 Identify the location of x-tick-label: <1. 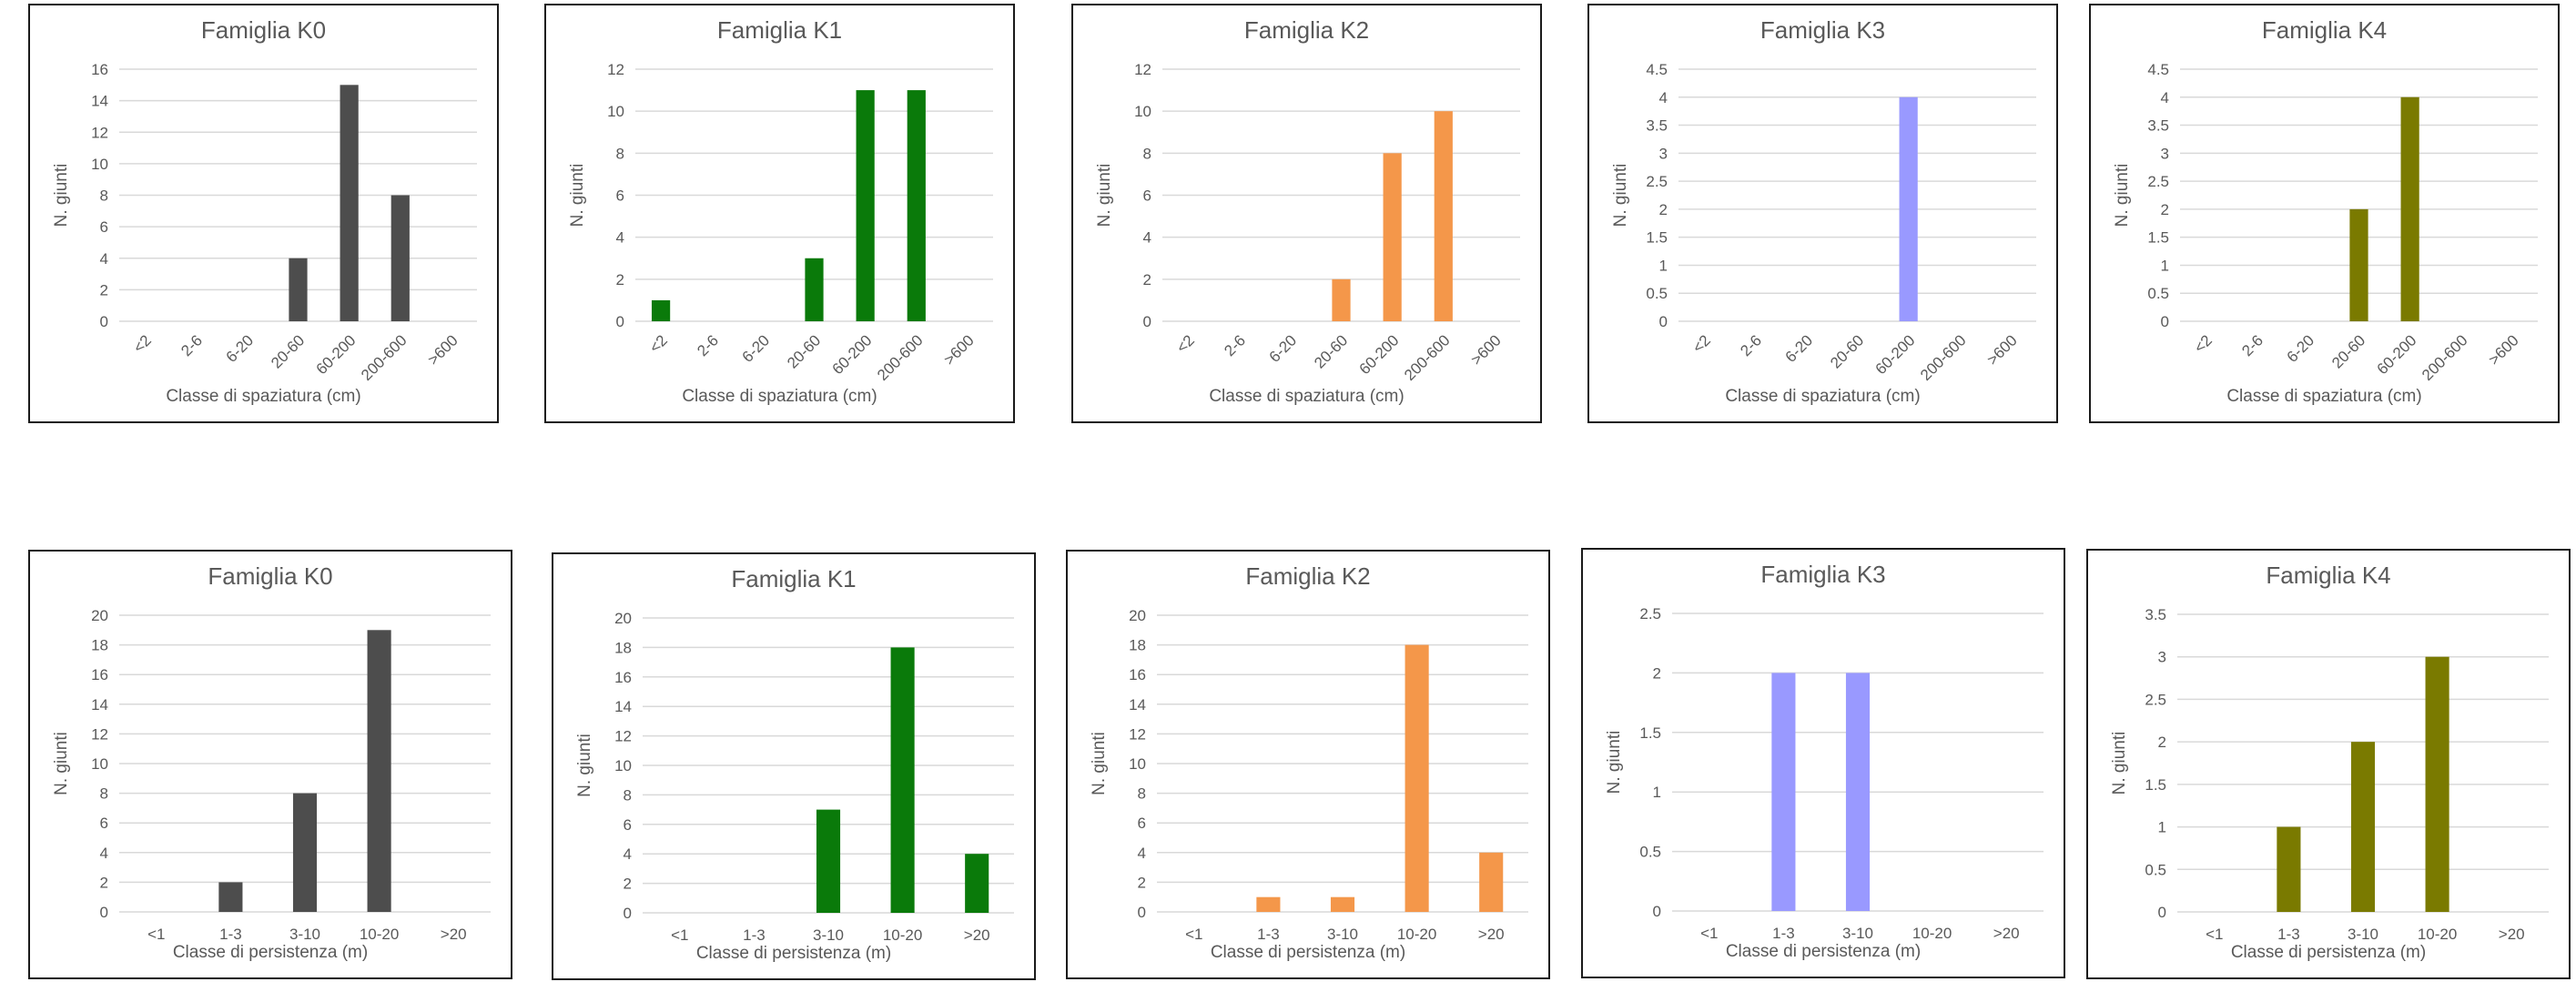
(679, 935).